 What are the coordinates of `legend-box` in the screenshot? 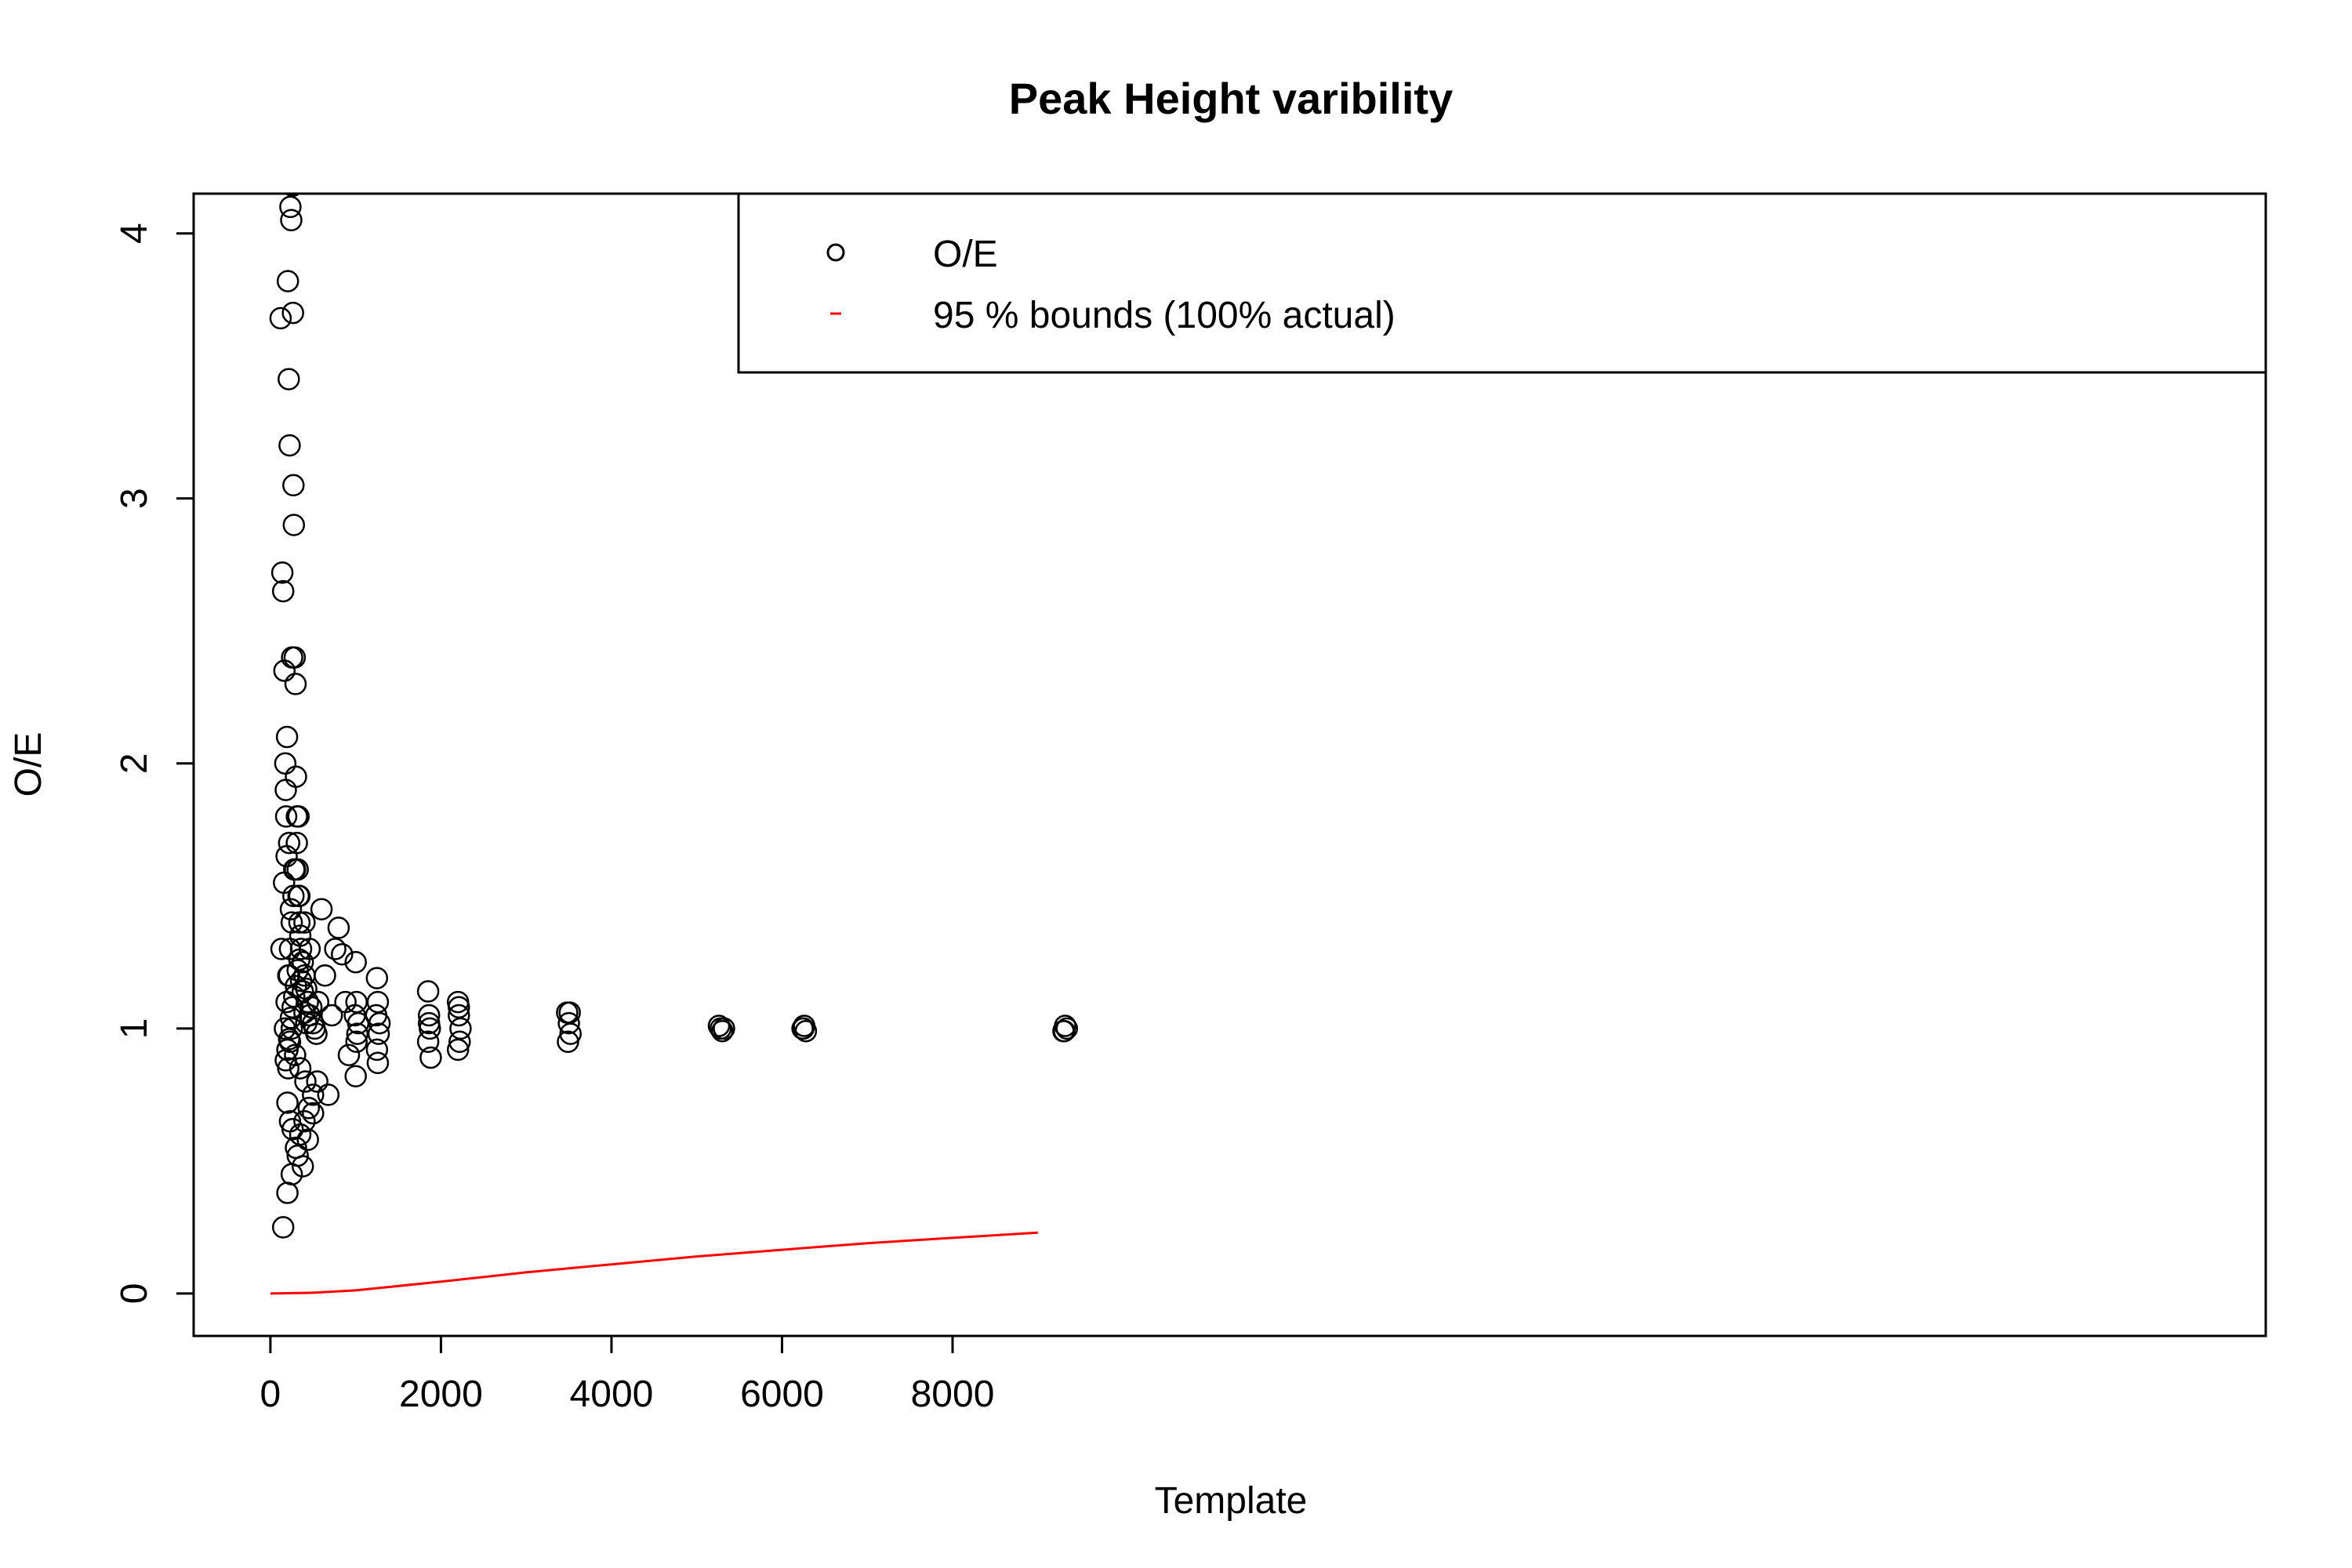 It's located at (1502, 283).